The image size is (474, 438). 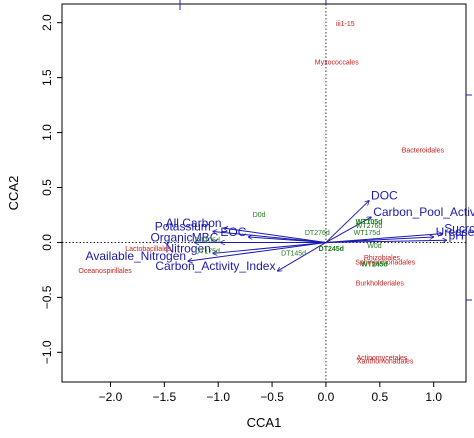 I want to click on env-vector-label: Organic, so click(x=171, y=237).